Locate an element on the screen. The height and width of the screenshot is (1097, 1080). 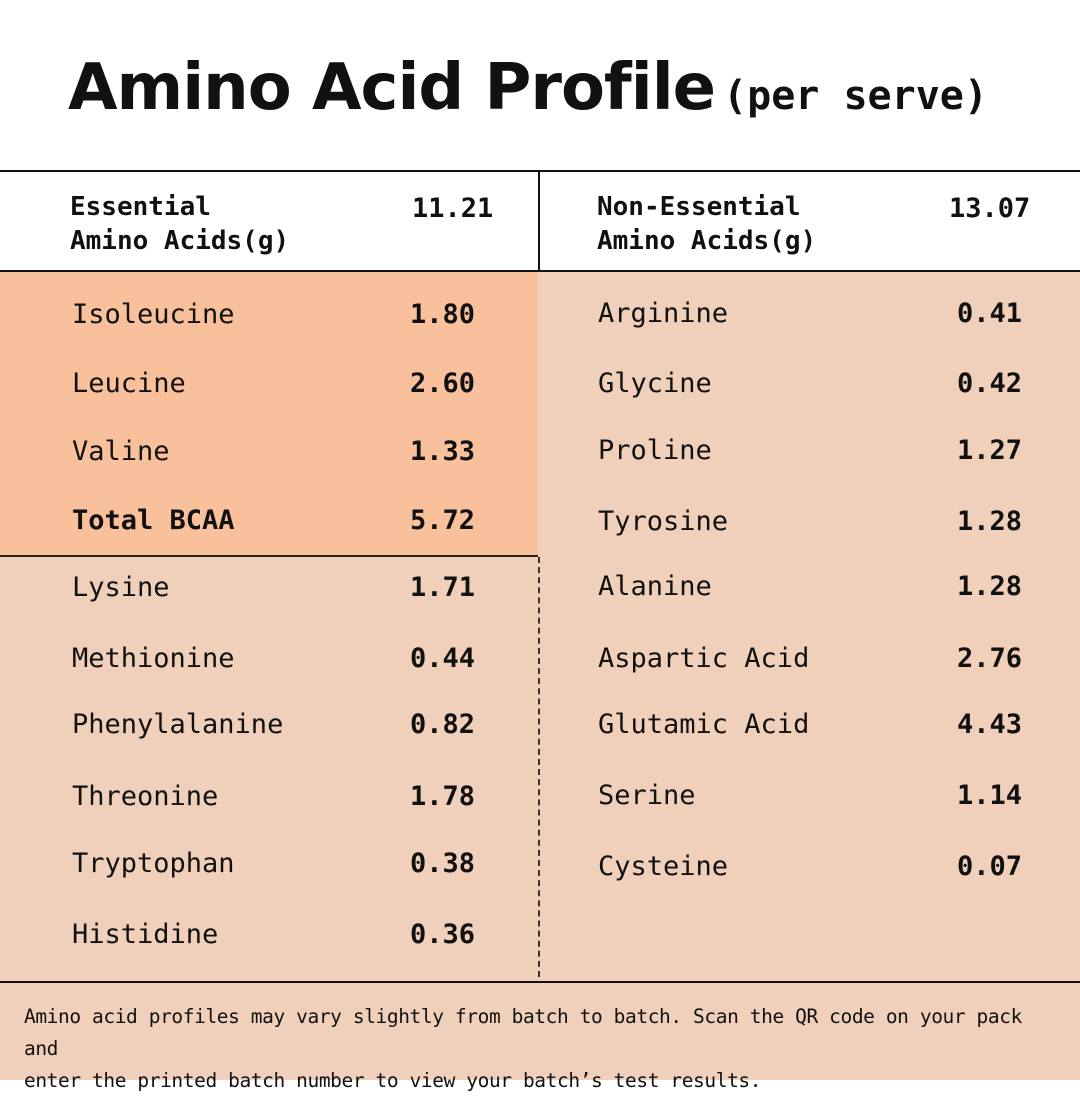
amino-acid-name: Valine is located at coordinates (121, 451).